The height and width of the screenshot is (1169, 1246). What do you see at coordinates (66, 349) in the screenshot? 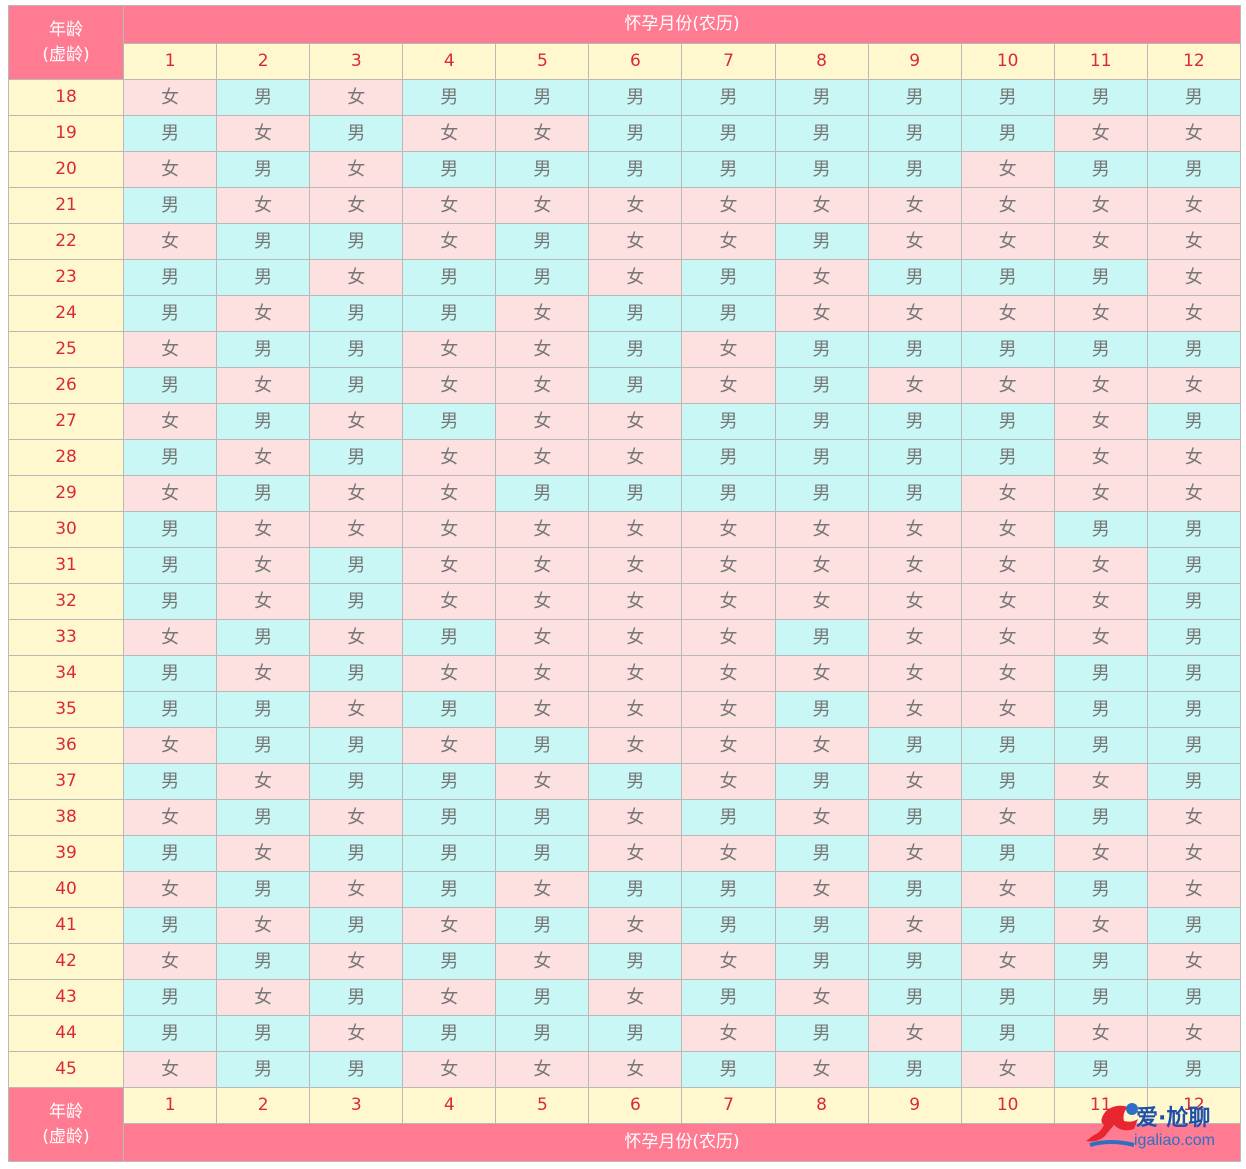
I see `age-cell: 25` at bounding box center [66, 349].